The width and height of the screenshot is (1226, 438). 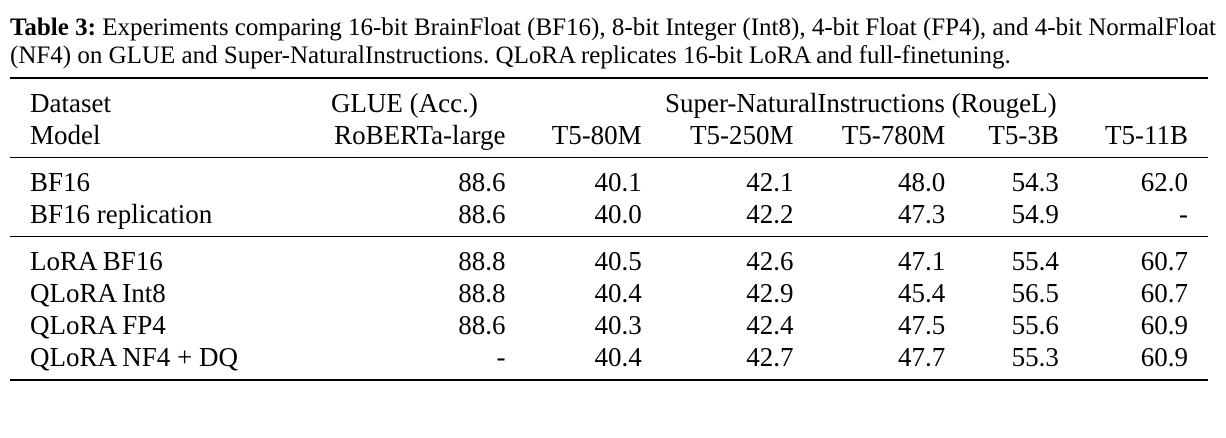 I want to click on table-row: QLoRA Int8 88.8 40.4 42.9 45.4 56.5 60.7, so click(x=609, y=293).